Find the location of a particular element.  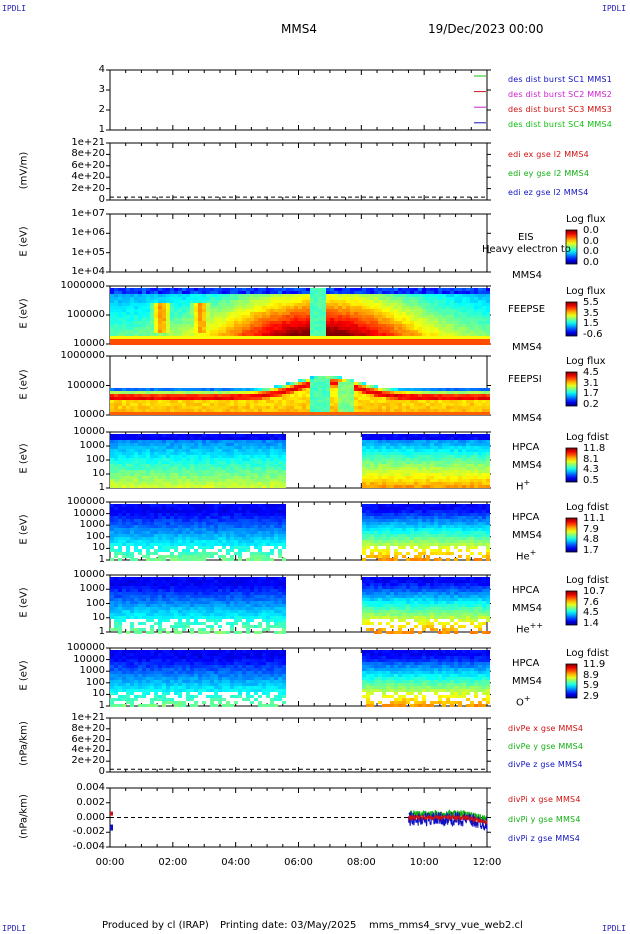

burst-legend-3: des dist burst SC4 MMS4 is located at coordinates (560, 124).